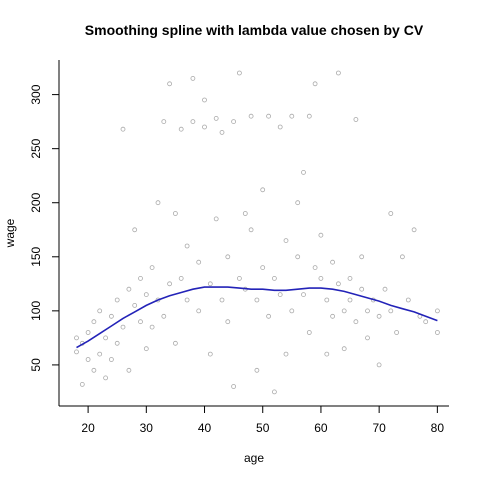 The image size is (480, 480). I want to click on x-tick-label: 40, so click(205, 428).